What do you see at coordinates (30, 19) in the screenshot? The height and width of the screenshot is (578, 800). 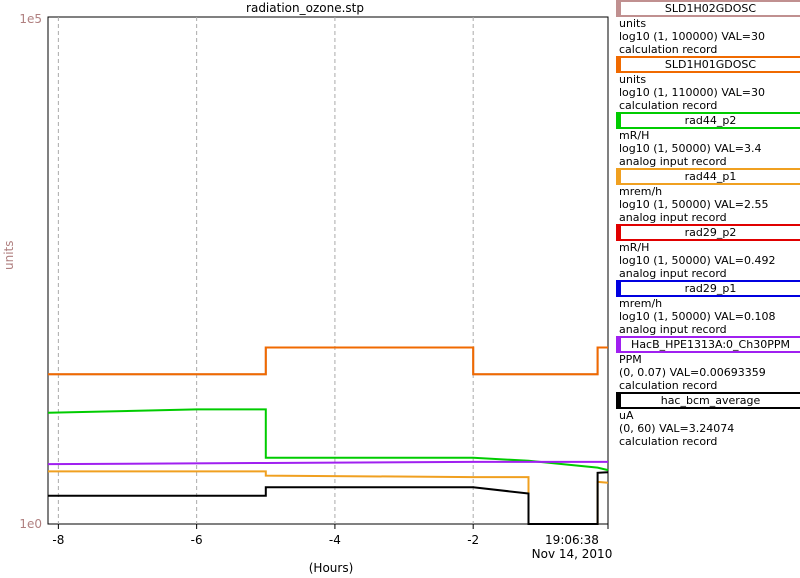 I see `y-top-label: 1e5` at bounding box center [30, 19].